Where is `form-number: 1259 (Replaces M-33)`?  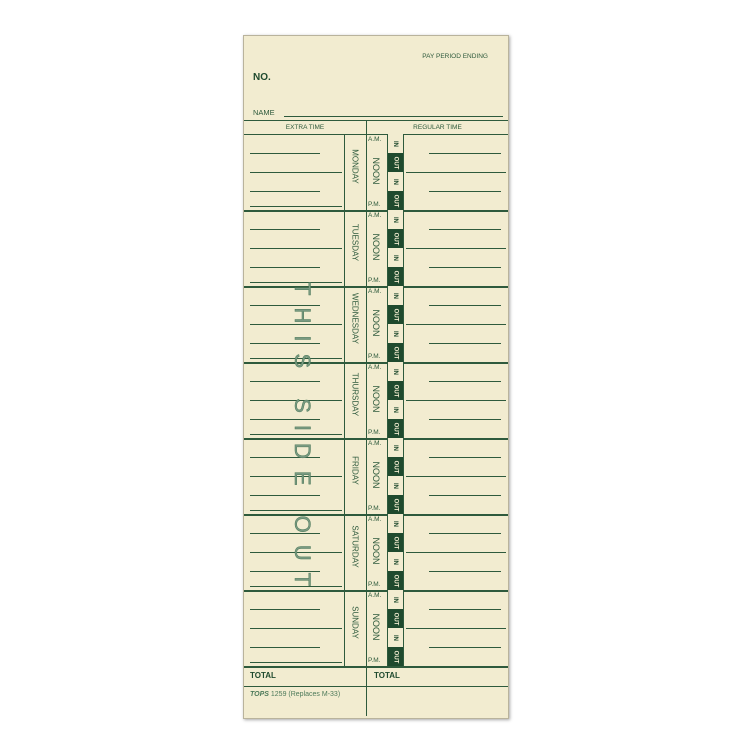 form-number: 1259 (Replaces M-33) is located at coordinates (305, 694).